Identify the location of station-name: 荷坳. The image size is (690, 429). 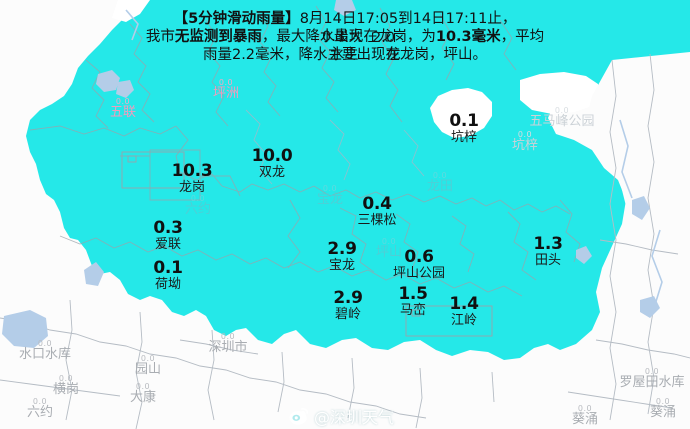
(167, 285).